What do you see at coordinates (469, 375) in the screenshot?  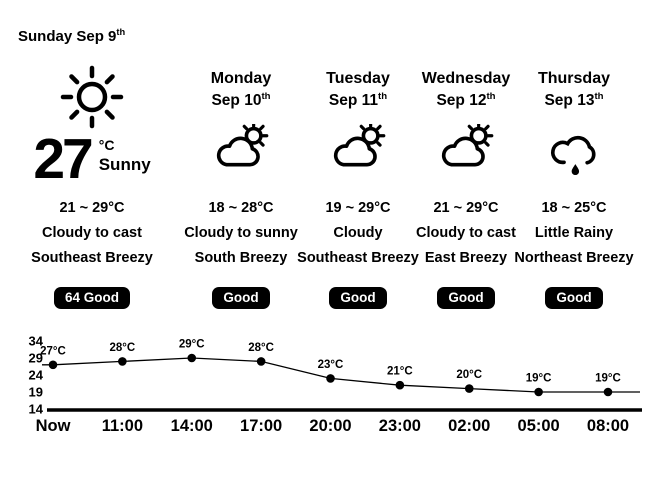 I see `chart-point-label: 20°C` at bounding box center [469, 375].